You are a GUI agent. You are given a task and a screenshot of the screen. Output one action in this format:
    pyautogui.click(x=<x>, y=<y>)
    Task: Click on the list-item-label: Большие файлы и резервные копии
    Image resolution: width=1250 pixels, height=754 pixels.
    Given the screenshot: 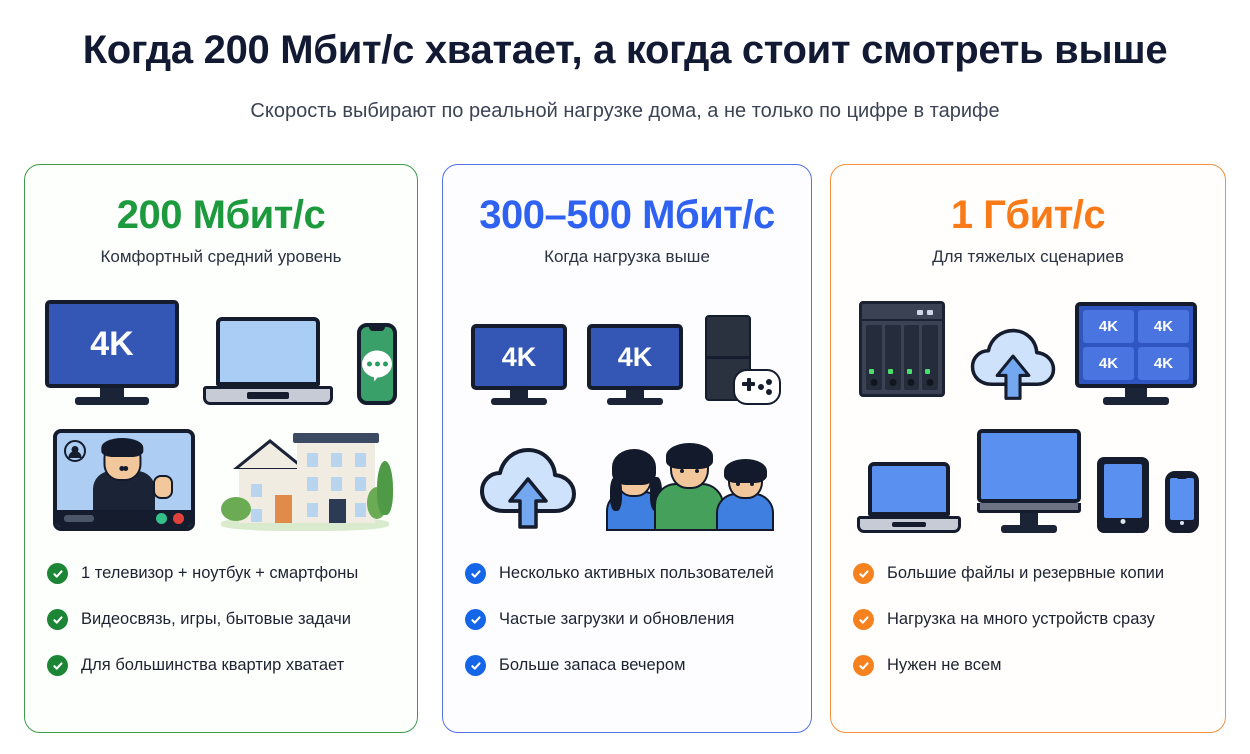 What is the action you would take?
    pyautogui.click(x=1026, y=573)
    